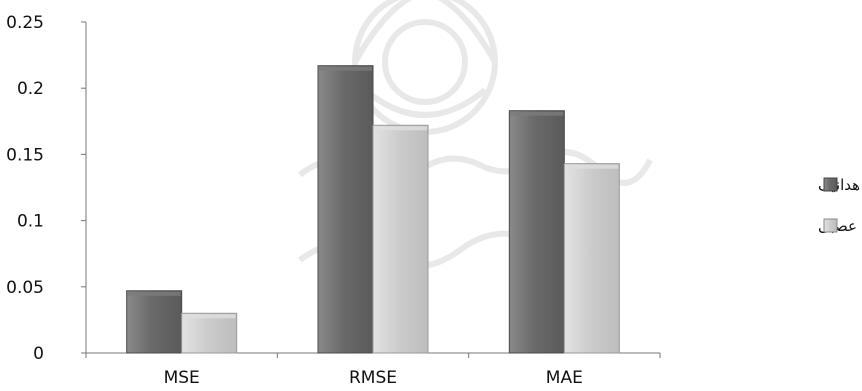 This screenshot has height=391, width=862. What do you see at coordinates (30, 89) in the screenshot?
I see `y-tick-label: 0.2` at bounding box center [30, 89].